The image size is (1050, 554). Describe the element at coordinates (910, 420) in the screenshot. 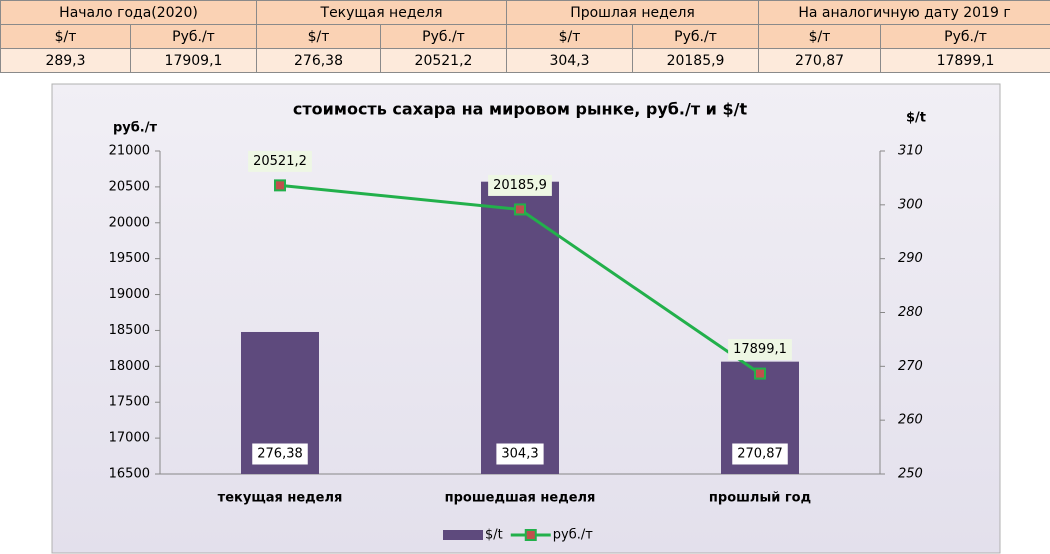

I see `y2-tick-label: 260` at that location.